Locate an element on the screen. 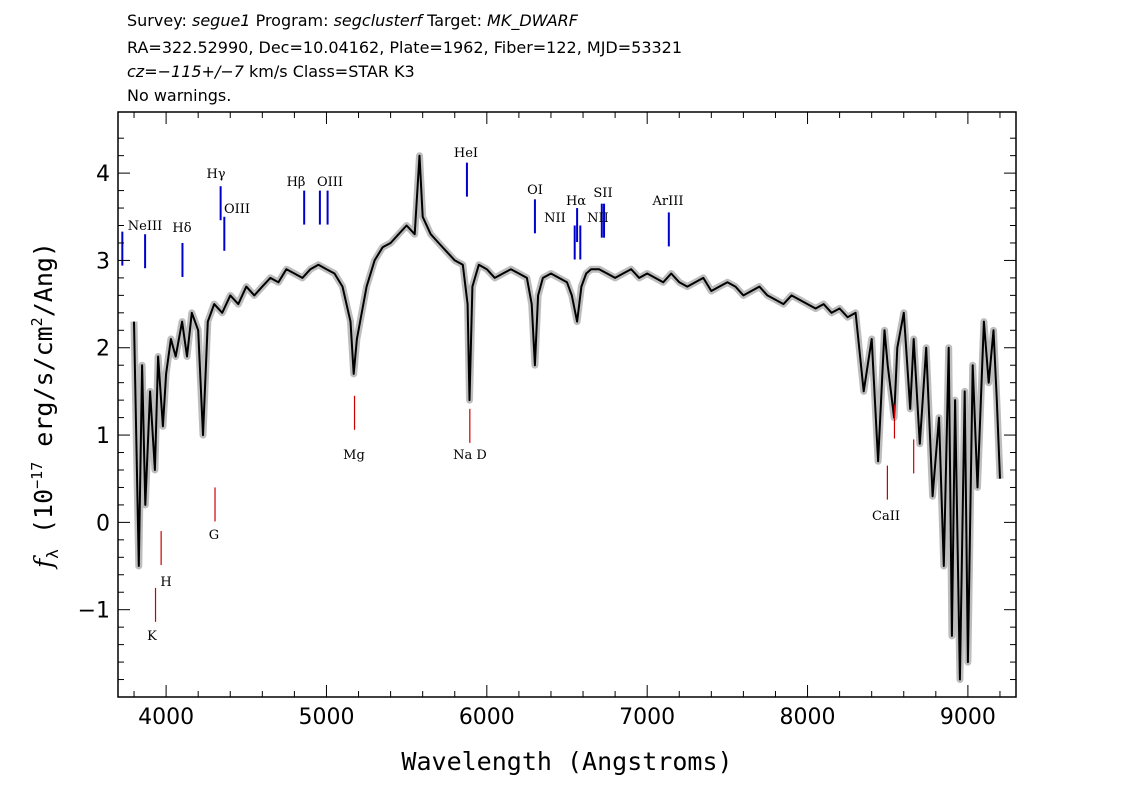  absorption-label: Na D is located at coordinates (470, 455).